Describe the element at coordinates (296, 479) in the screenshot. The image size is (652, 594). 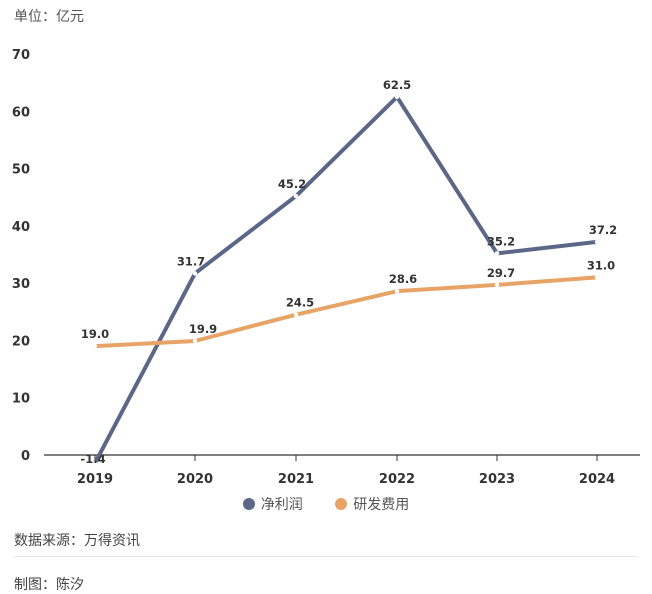
I see `x-tick-label: 2021` at that location.